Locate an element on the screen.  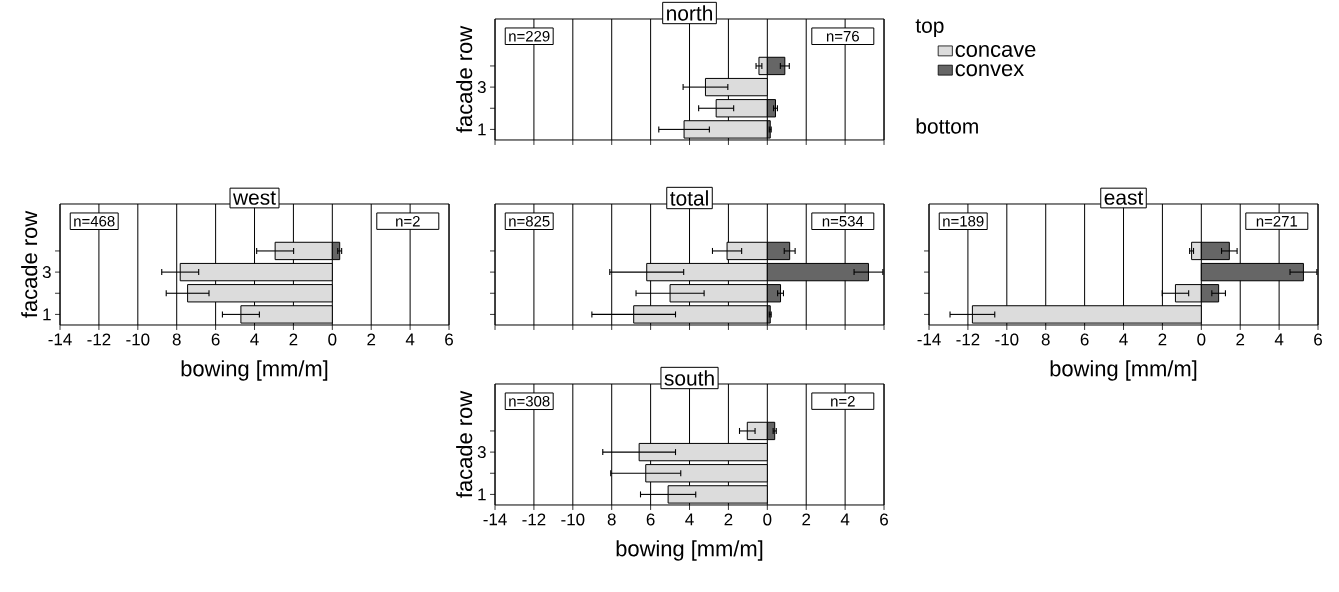
text: bottom is located at coordinates (947, 126).